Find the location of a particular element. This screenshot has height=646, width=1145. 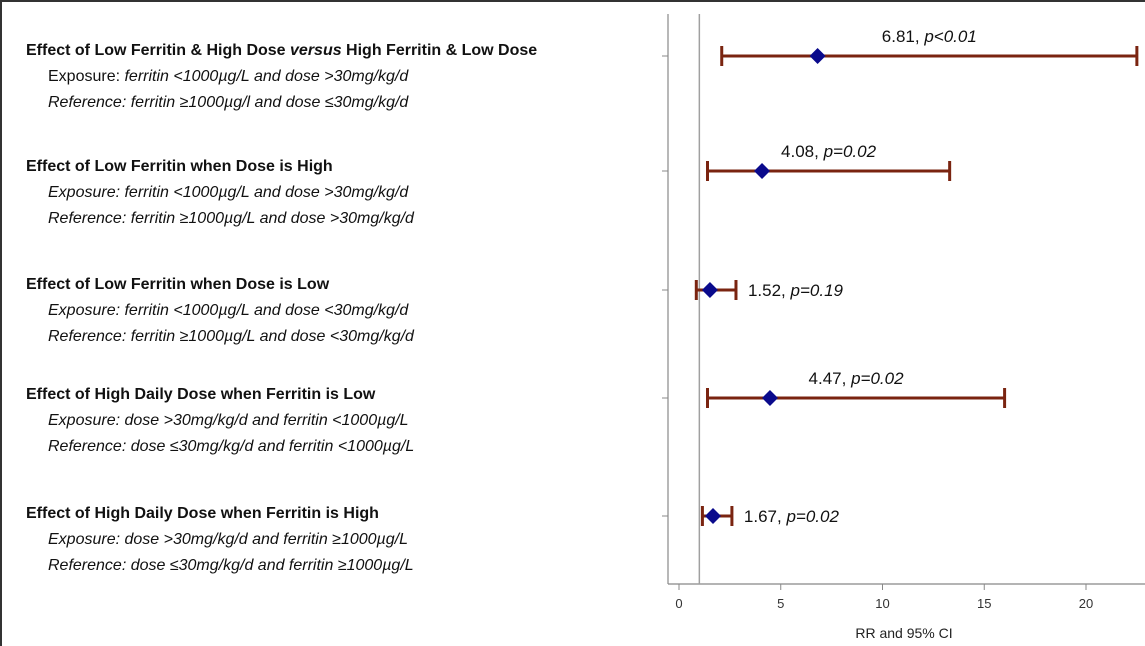

x-tick-label: 10 is located at coordinates (882, 603).